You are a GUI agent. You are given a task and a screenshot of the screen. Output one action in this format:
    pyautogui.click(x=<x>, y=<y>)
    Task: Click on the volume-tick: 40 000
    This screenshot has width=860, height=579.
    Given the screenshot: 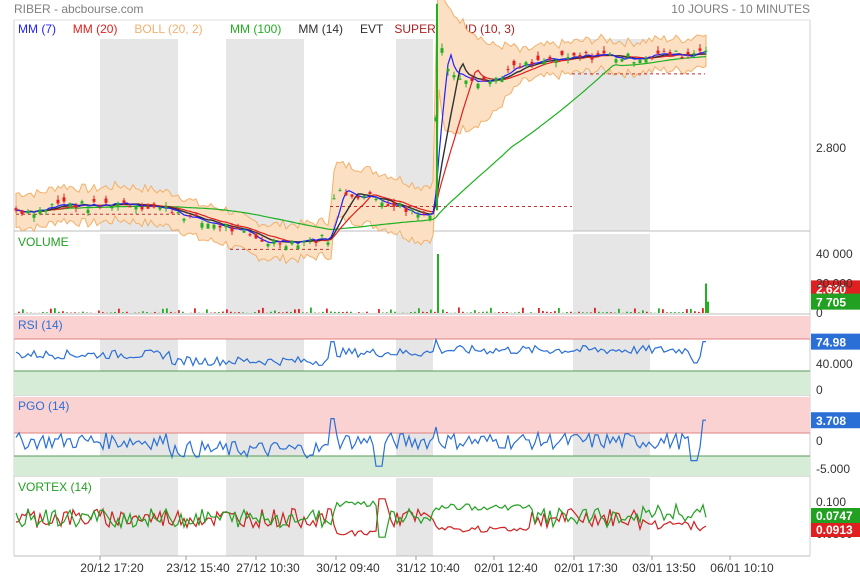 What is the action you would take?
    pyautogui.click(x=834, y=254)
    